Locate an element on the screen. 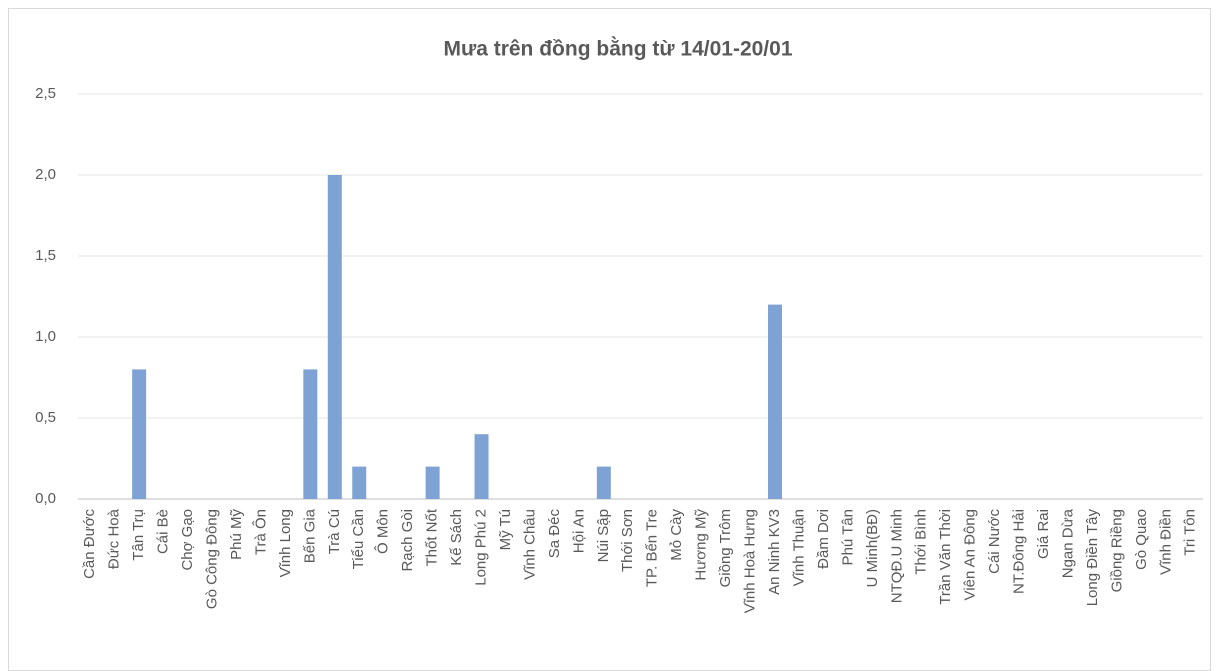  x-tick-label: Ô Môn is located at coordinates (383, 531).